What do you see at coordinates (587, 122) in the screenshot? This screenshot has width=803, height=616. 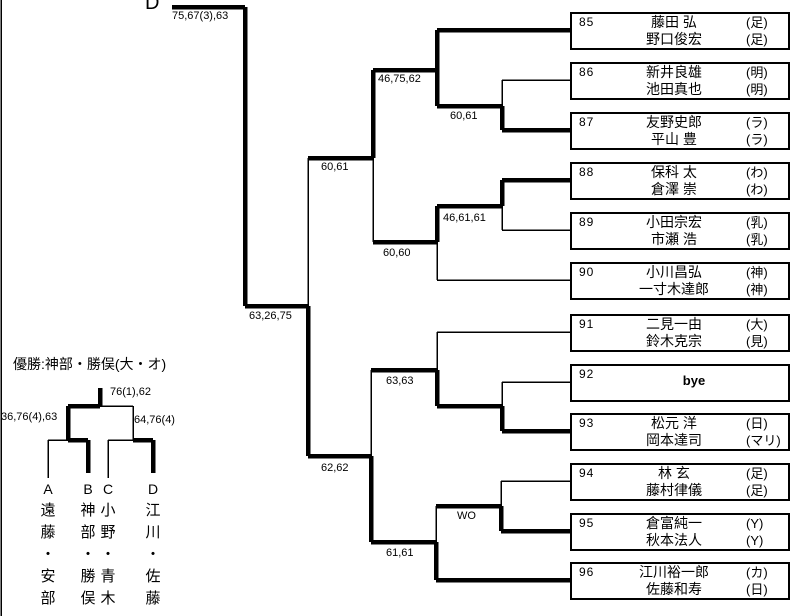 I see `entry-number: 87` at bounding box center [587, 122].